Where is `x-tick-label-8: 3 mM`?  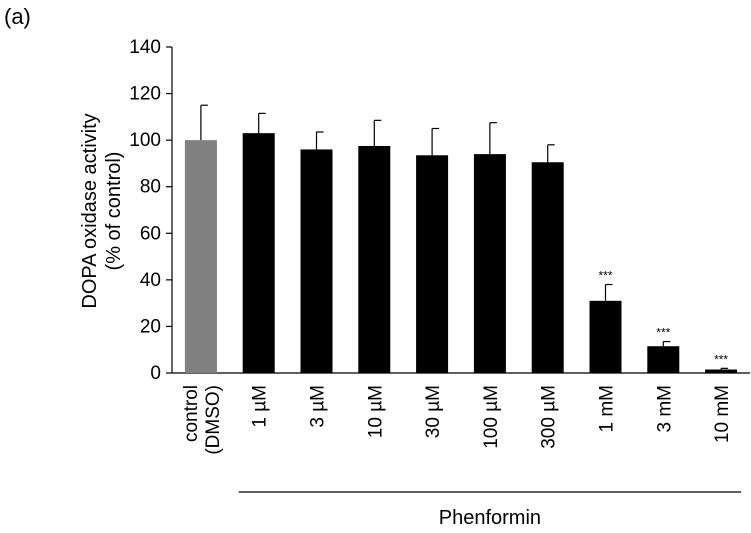 x-tick-label-8: 3 mM is located at coordinates (664, 409).